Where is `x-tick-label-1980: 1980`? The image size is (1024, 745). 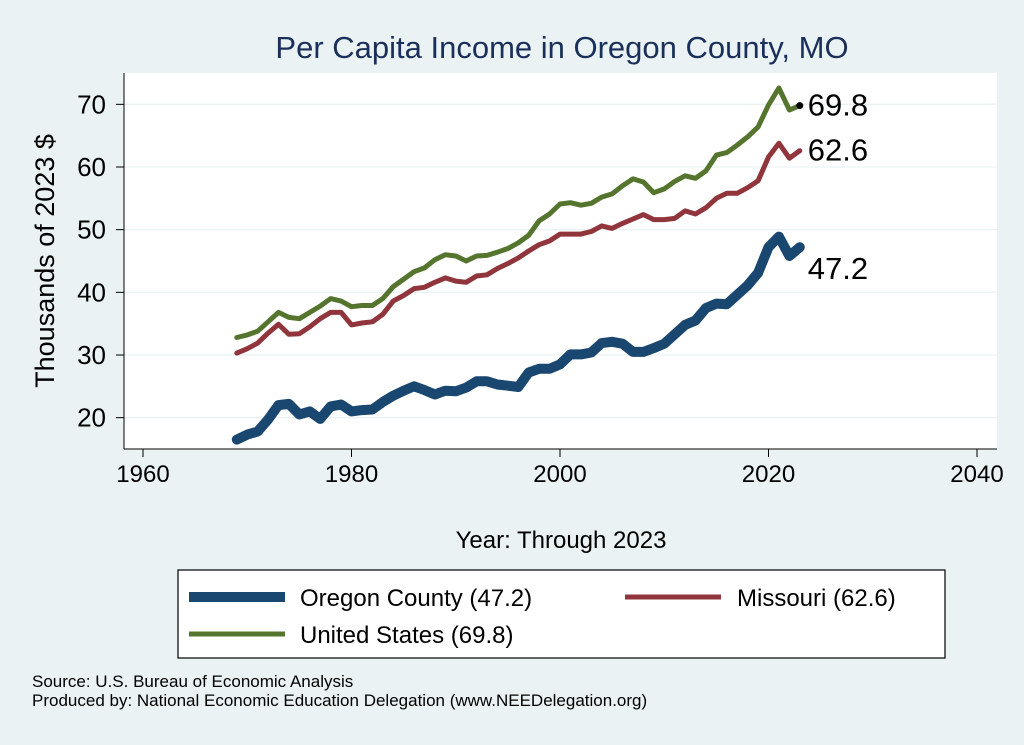 x-tick-label-1980: 1980 is located at coordinates (351, 474).